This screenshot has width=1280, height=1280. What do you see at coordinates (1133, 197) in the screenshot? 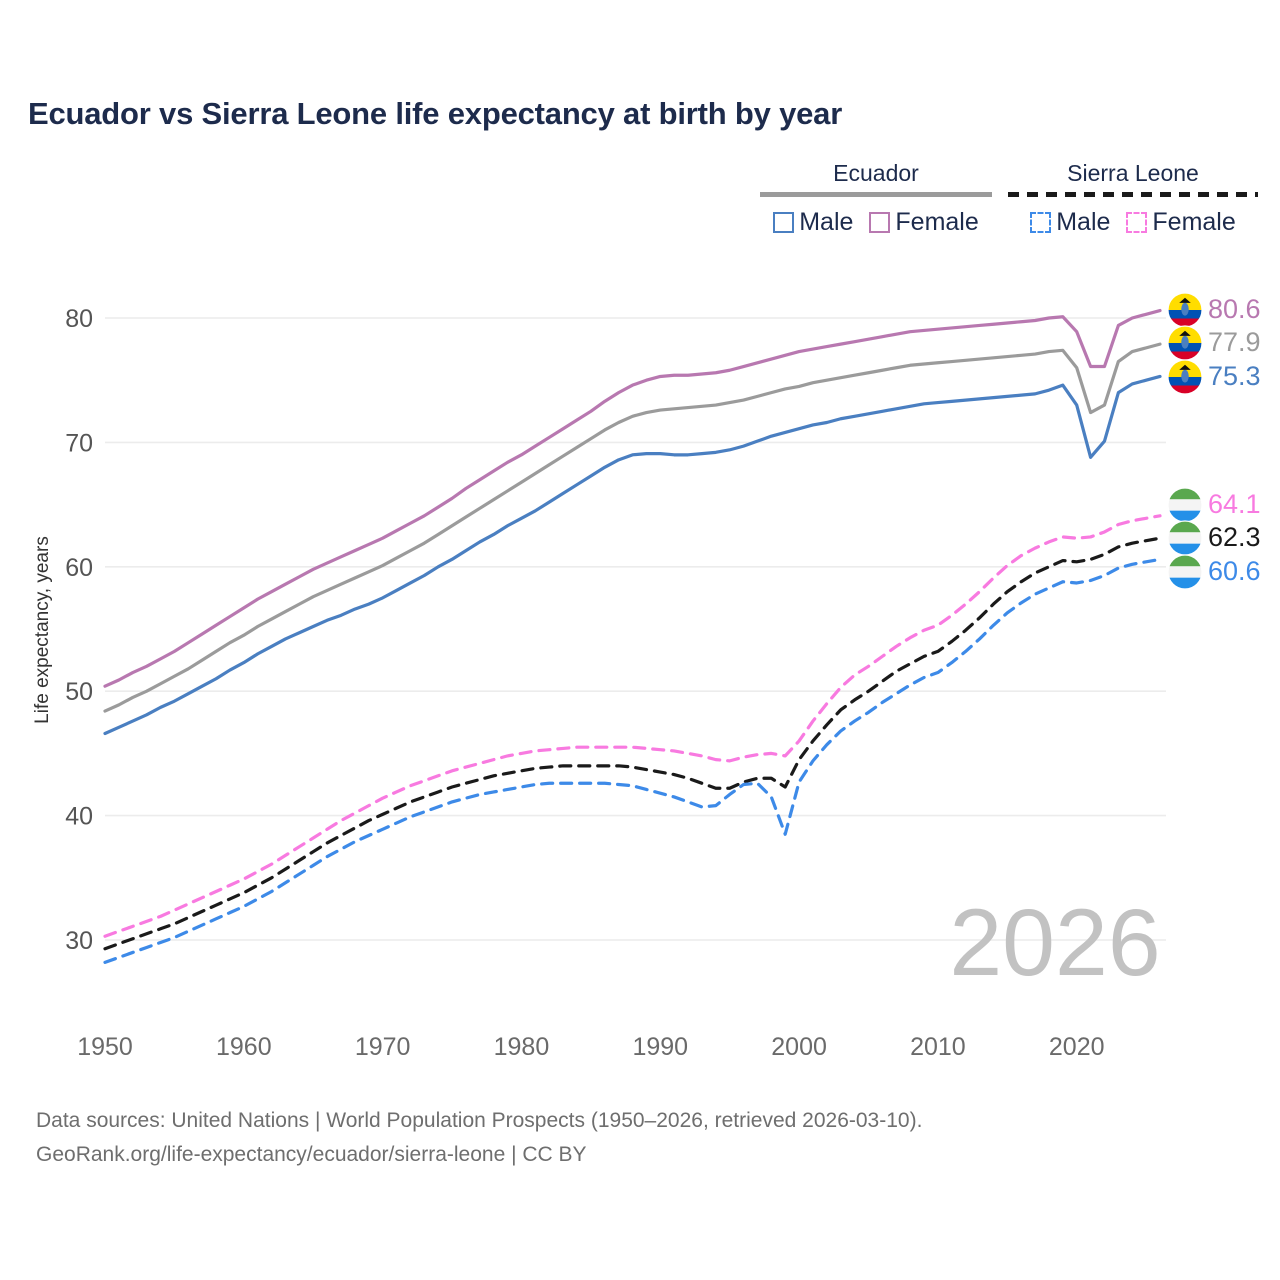
I see `legend-group-sierra-leone: Sierra Leone Male Female` at bounding box center [1133, 197].